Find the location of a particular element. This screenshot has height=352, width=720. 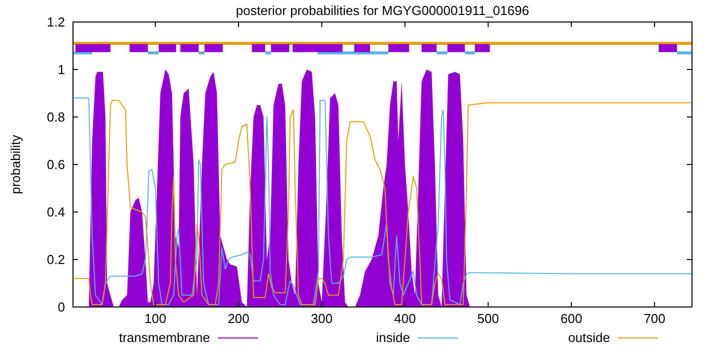

y-tick-label: 0.2 is located at coordinates (55, 259).